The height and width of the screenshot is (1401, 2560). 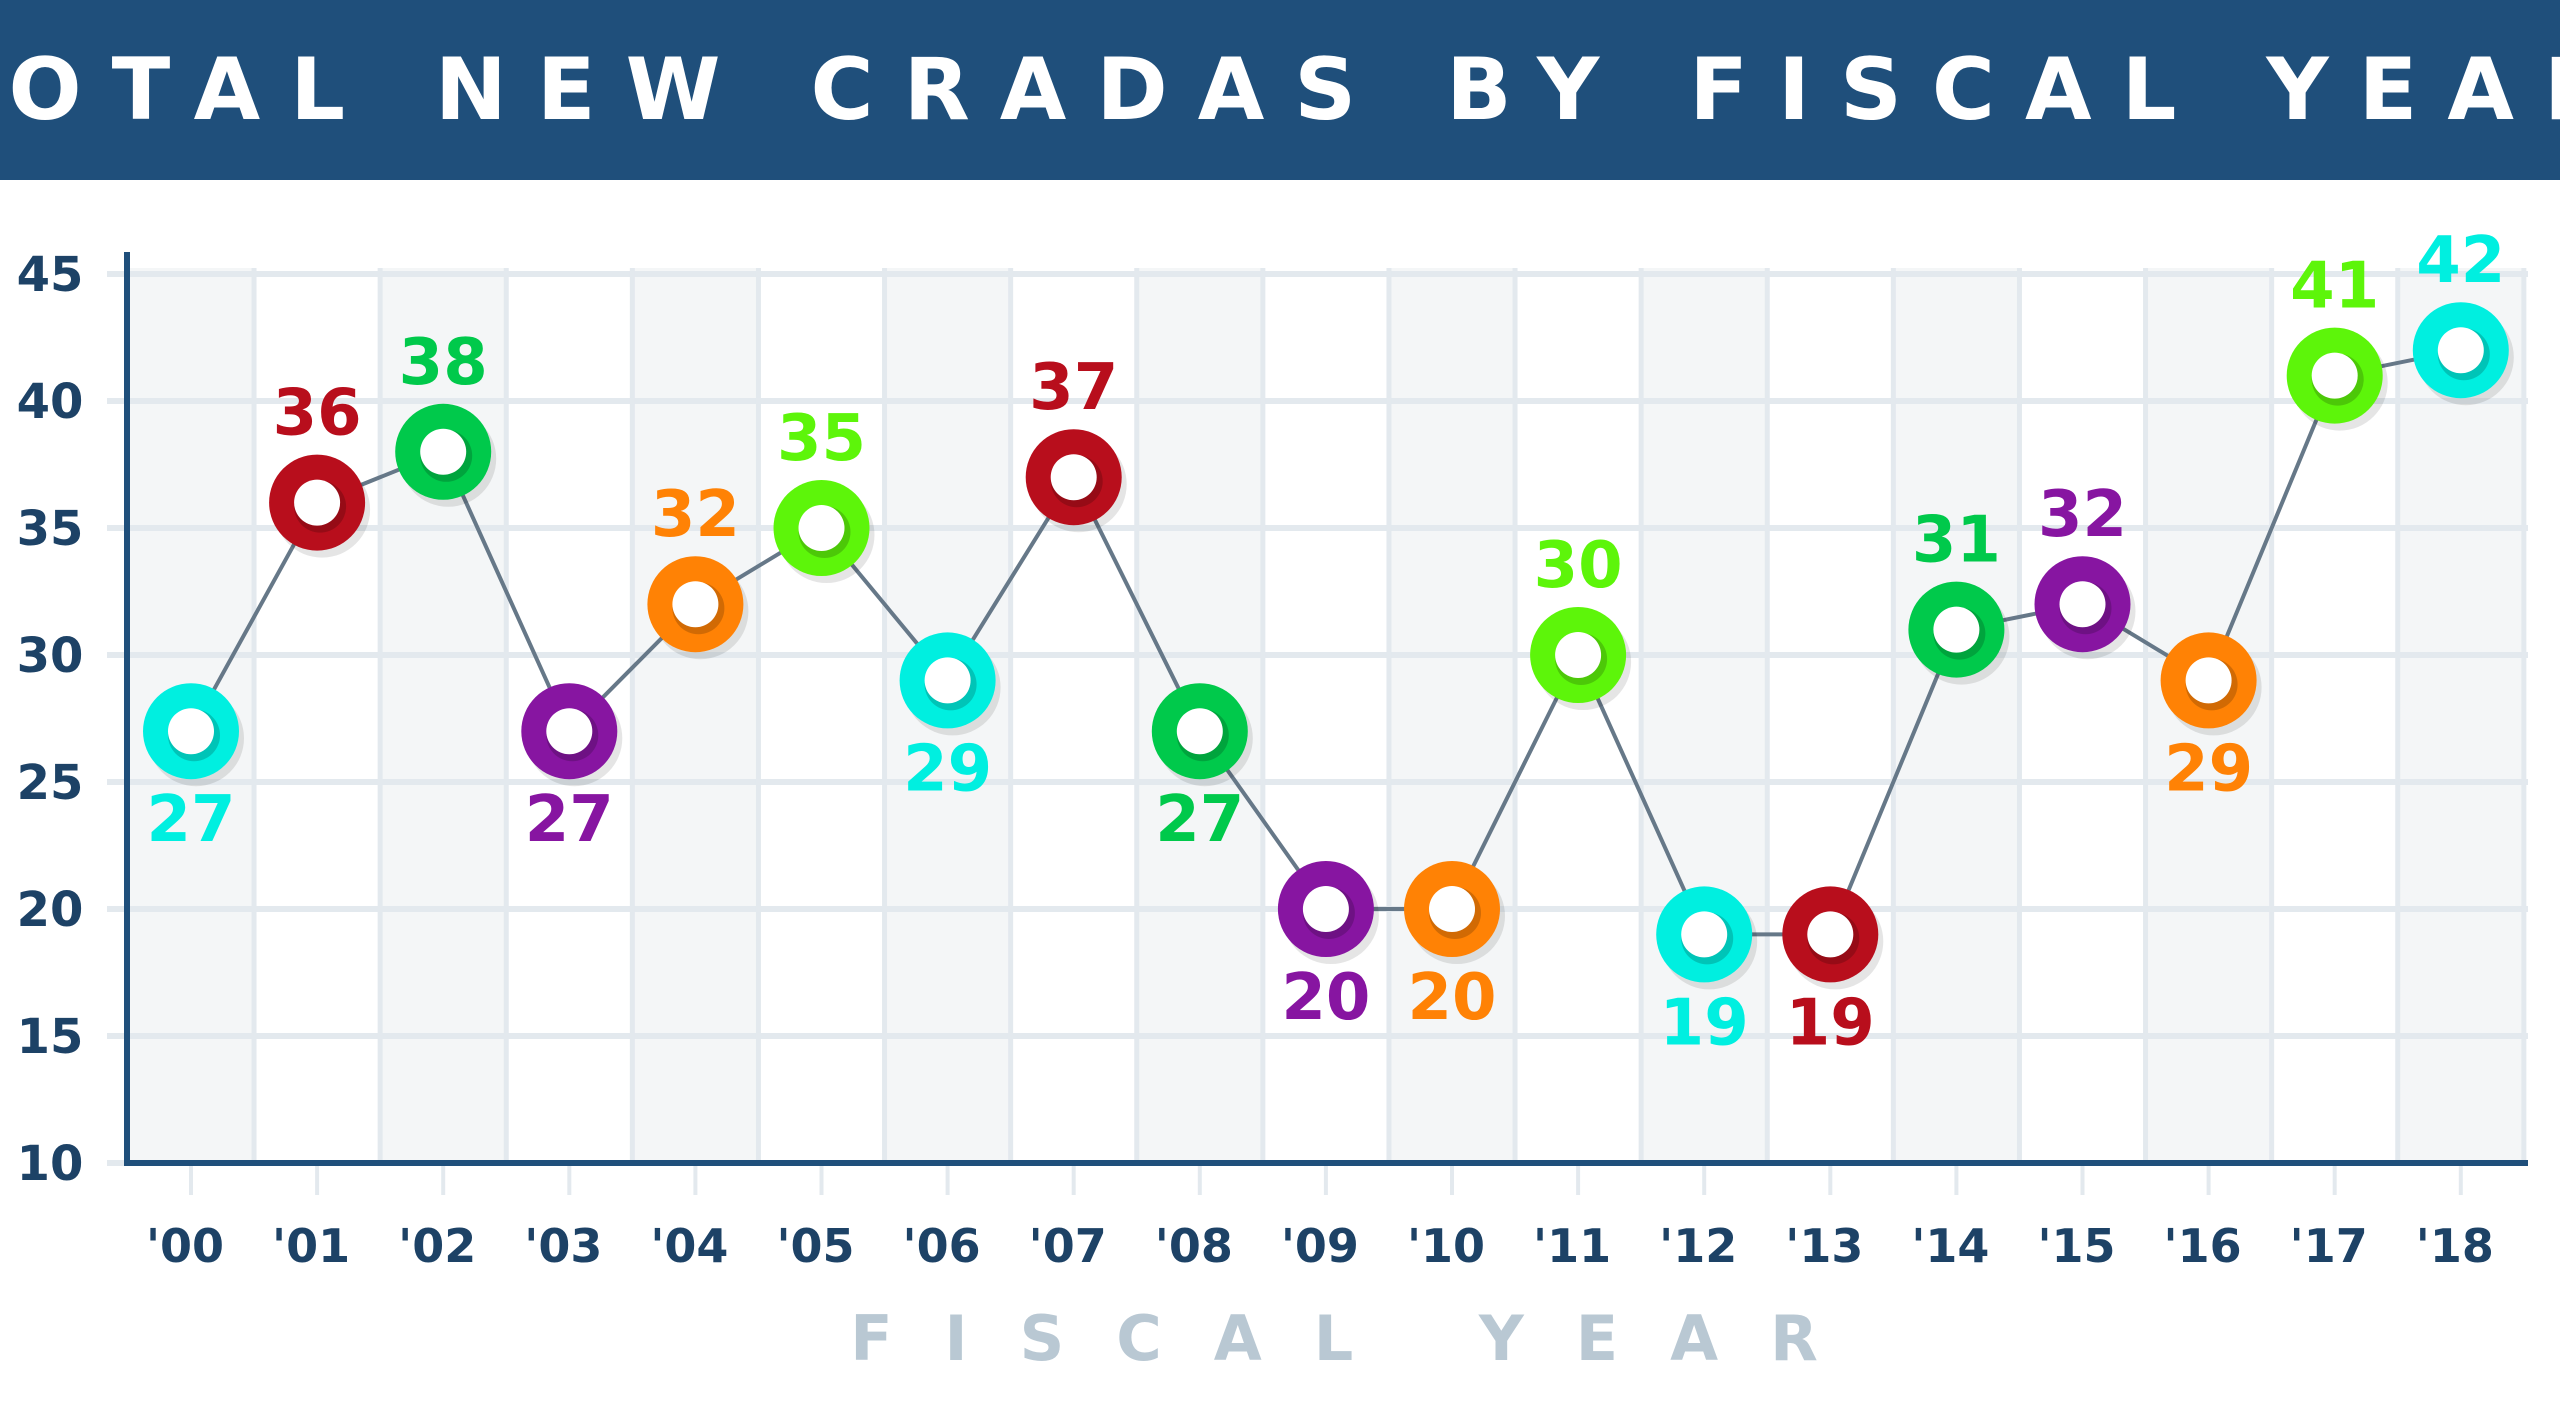 I want to click on y-tick-label: 35, so click(x=50, y=529).